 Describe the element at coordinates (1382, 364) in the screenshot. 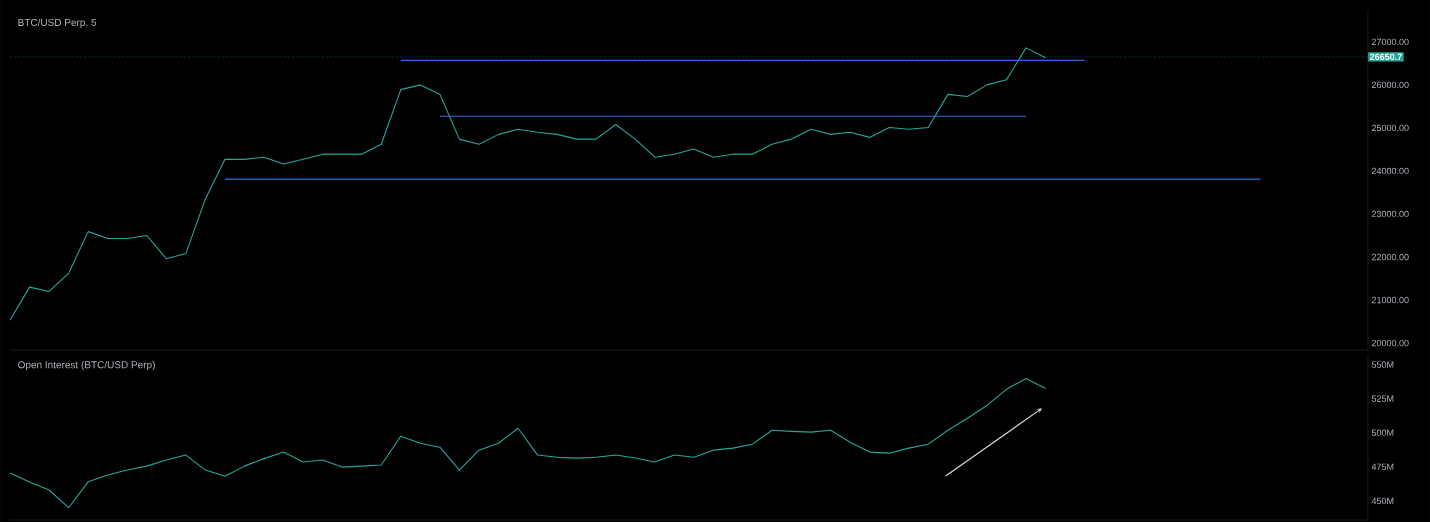

I see `y-tick-label: 550M` at that location.